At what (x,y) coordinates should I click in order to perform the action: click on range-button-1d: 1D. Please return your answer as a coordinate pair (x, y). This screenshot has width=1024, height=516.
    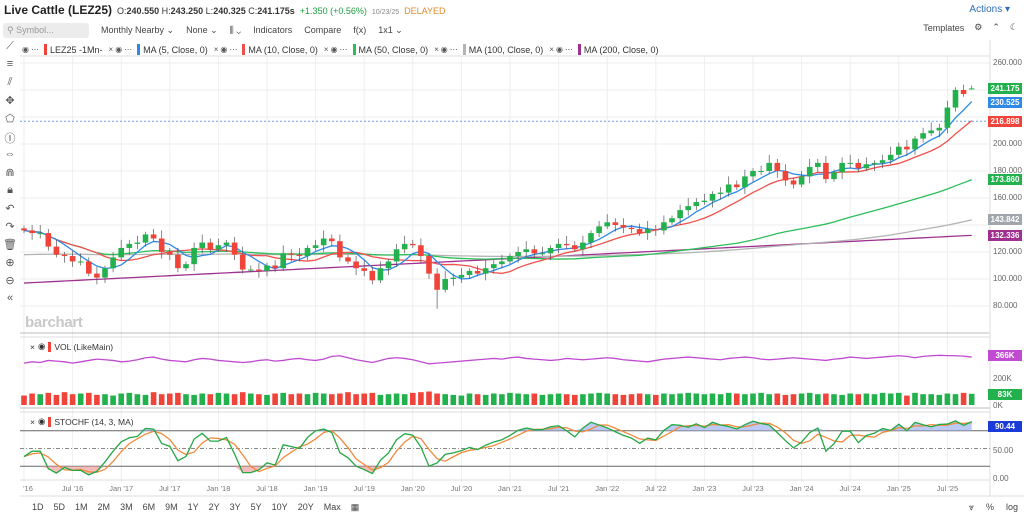
    Looking at the image, I should click on (38, 507).